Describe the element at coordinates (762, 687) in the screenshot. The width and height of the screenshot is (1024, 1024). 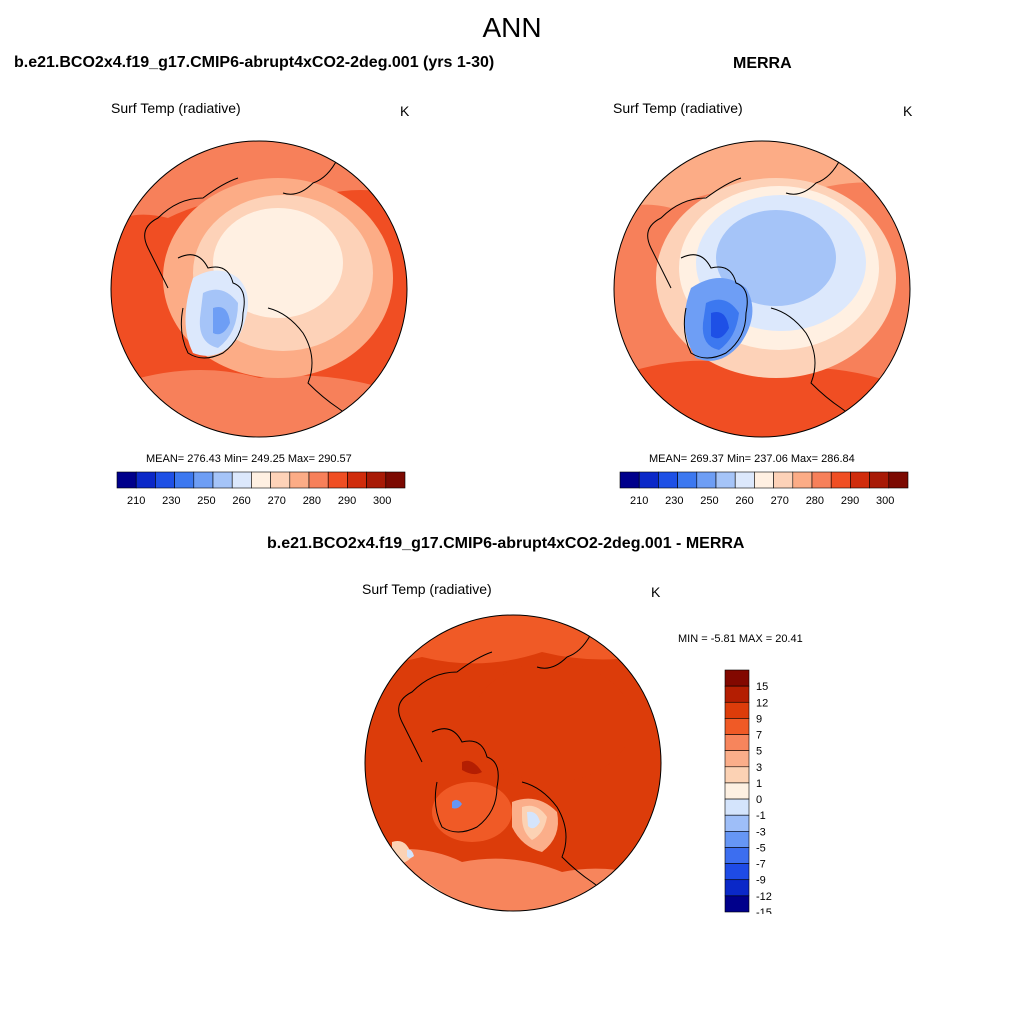
I see `colorbar-tick-label: 15` at that location.